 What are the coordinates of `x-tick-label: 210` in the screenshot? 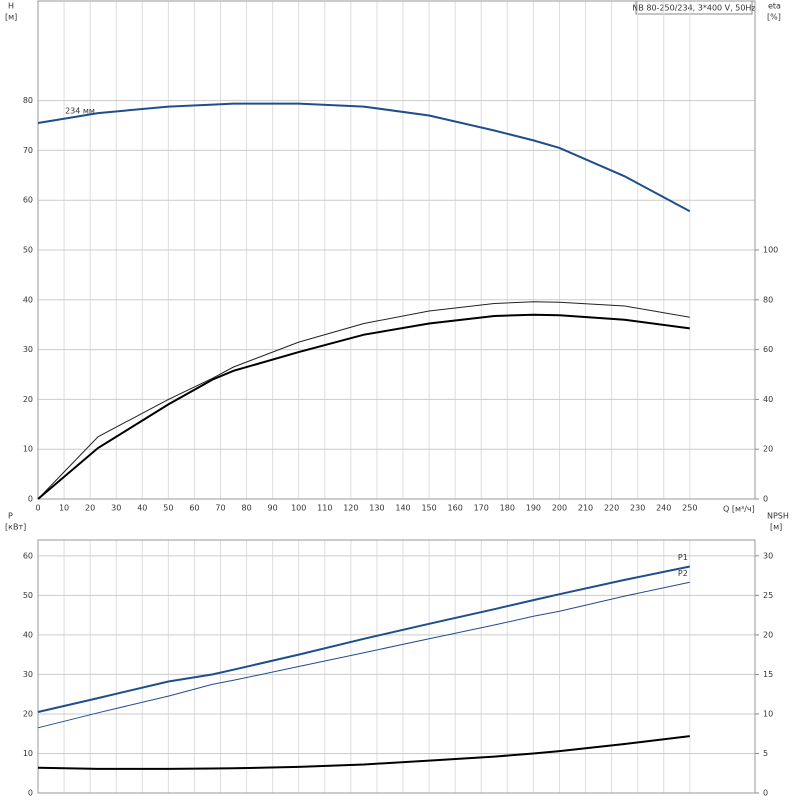 It's located at (585, 508).